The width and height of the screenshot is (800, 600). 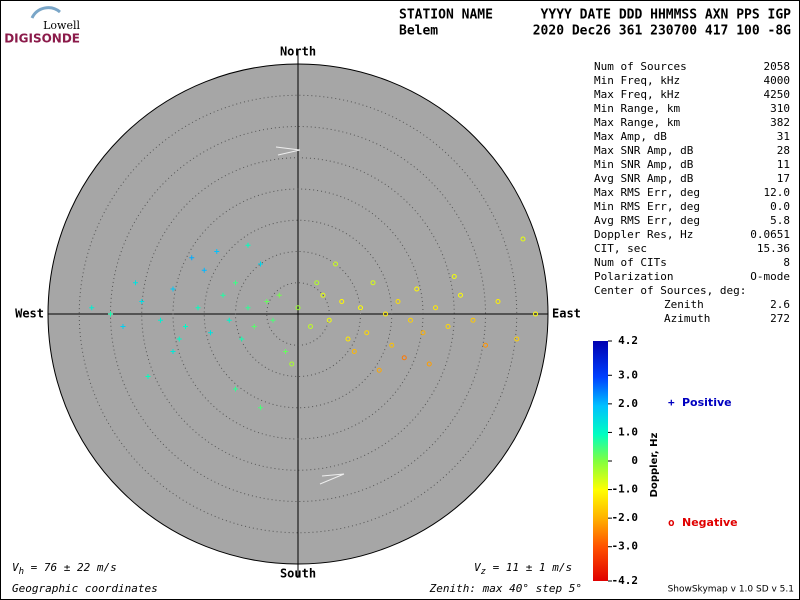 What do you see at coordinates (42, 39) in the screenshot?
I see `logo-bottom: DIGISONDE` at bounding box center [42, 39].